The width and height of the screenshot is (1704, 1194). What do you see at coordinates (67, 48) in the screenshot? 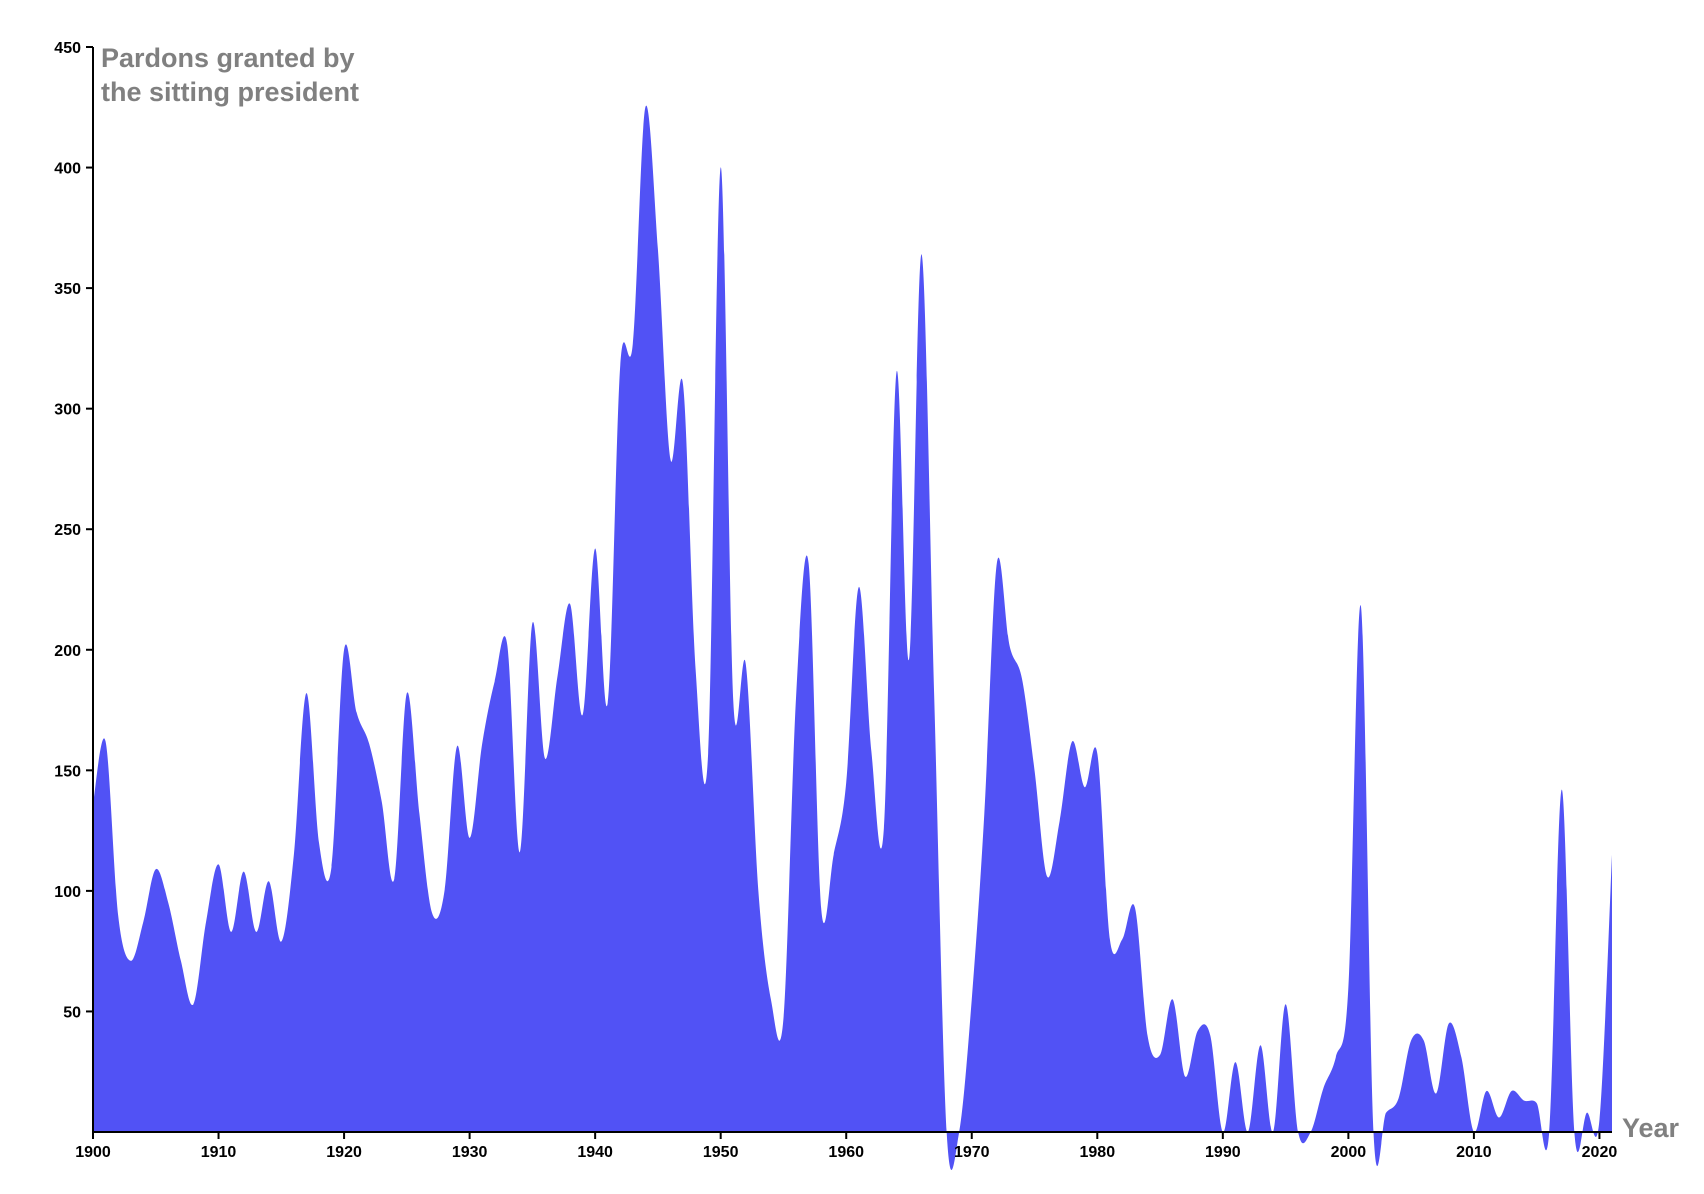
I see `y-tick-label: 450` at bounding box center [67, 48].